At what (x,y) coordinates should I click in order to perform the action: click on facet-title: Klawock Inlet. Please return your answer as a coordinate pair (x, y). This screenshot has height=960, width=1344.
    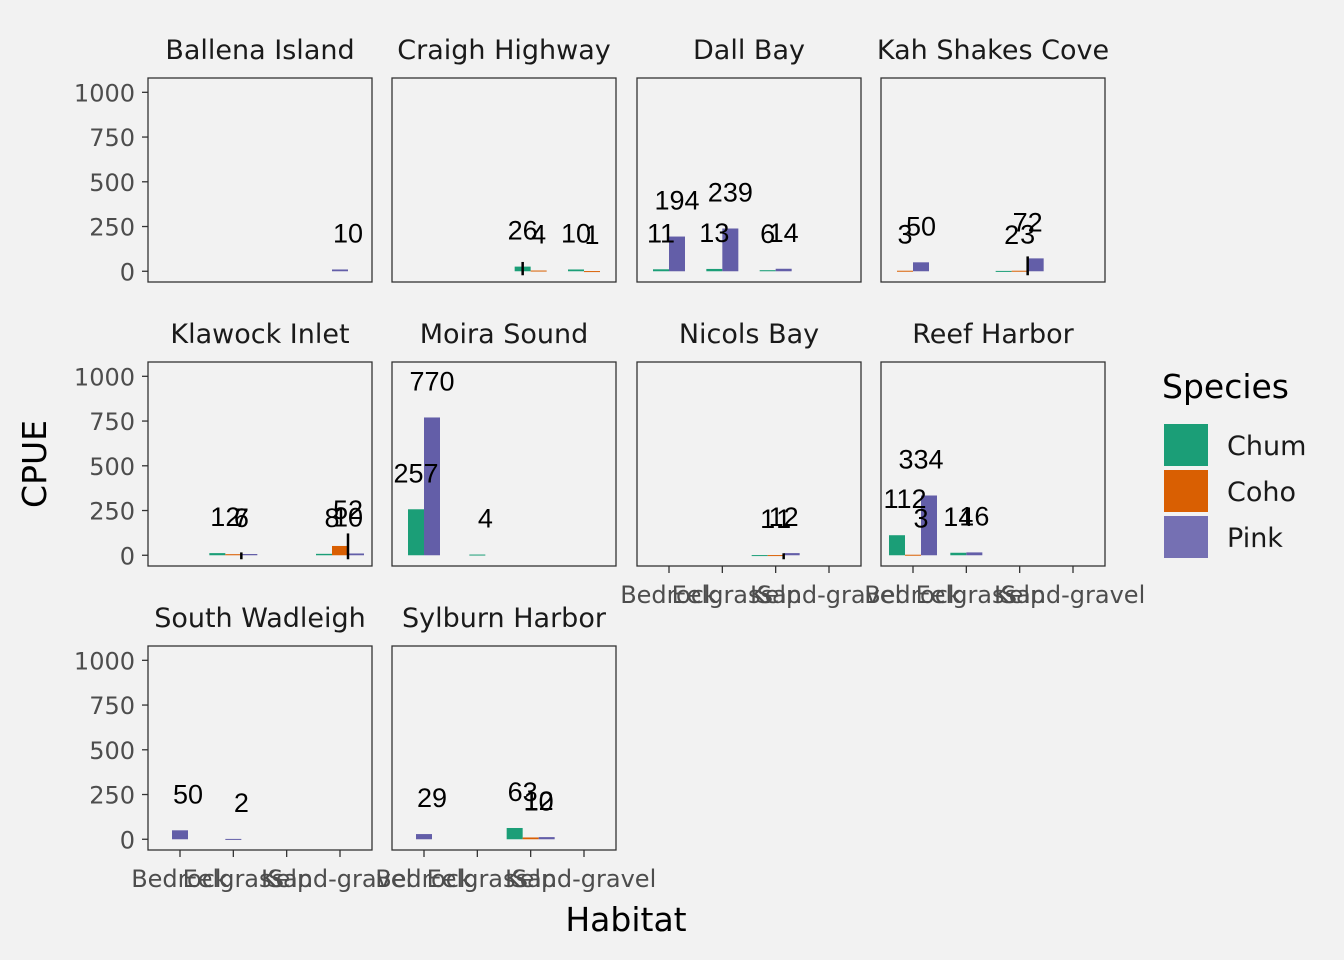
    Looking at the image, I should click on (259, 334).